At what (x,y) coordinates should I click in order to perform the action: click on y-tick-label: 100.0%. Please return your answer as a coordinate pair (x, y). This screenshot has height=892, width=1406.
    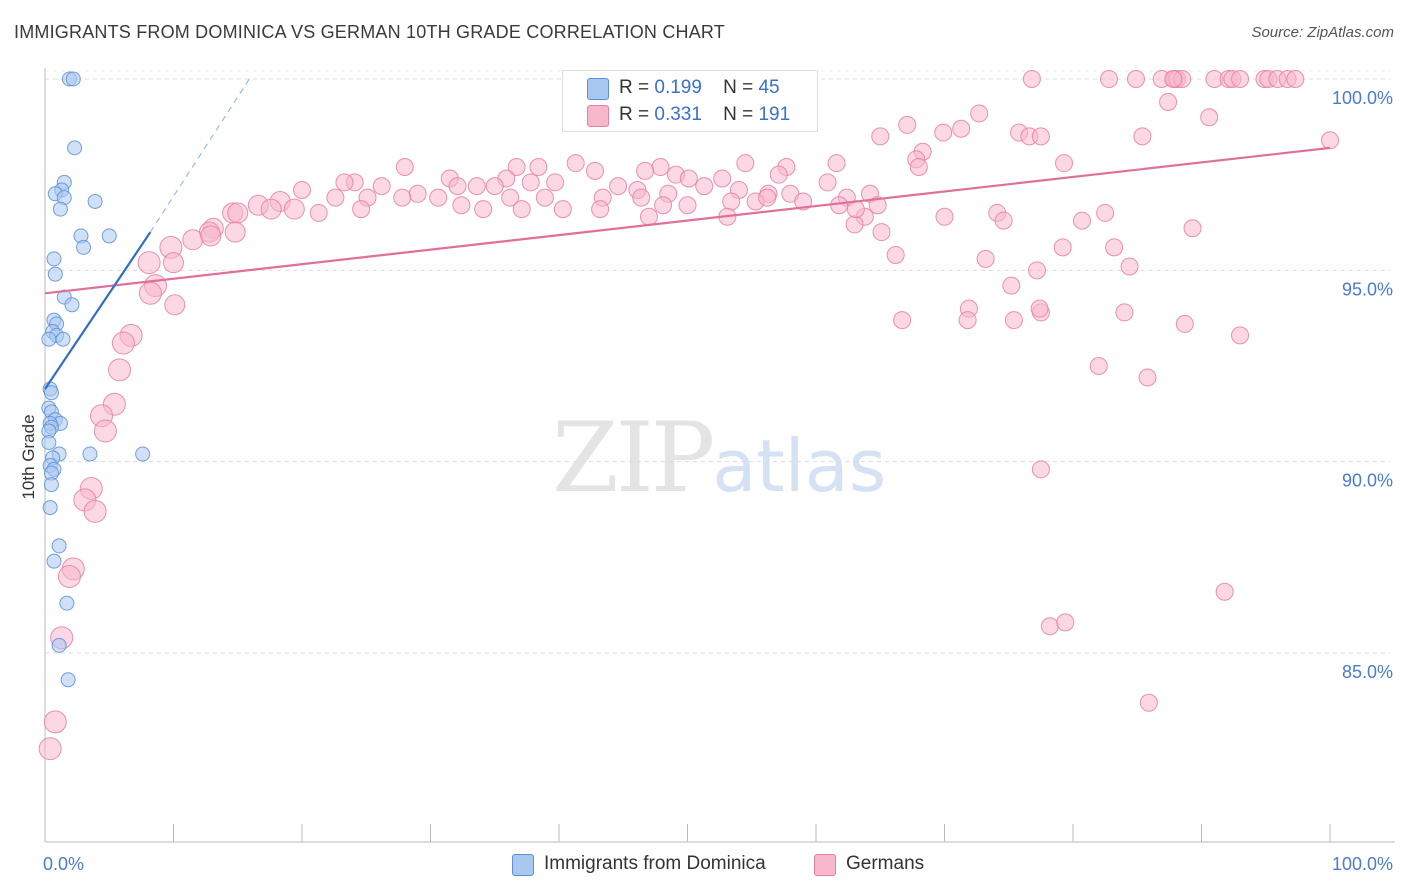
    Looking at the image, I should click on (1362, 98).